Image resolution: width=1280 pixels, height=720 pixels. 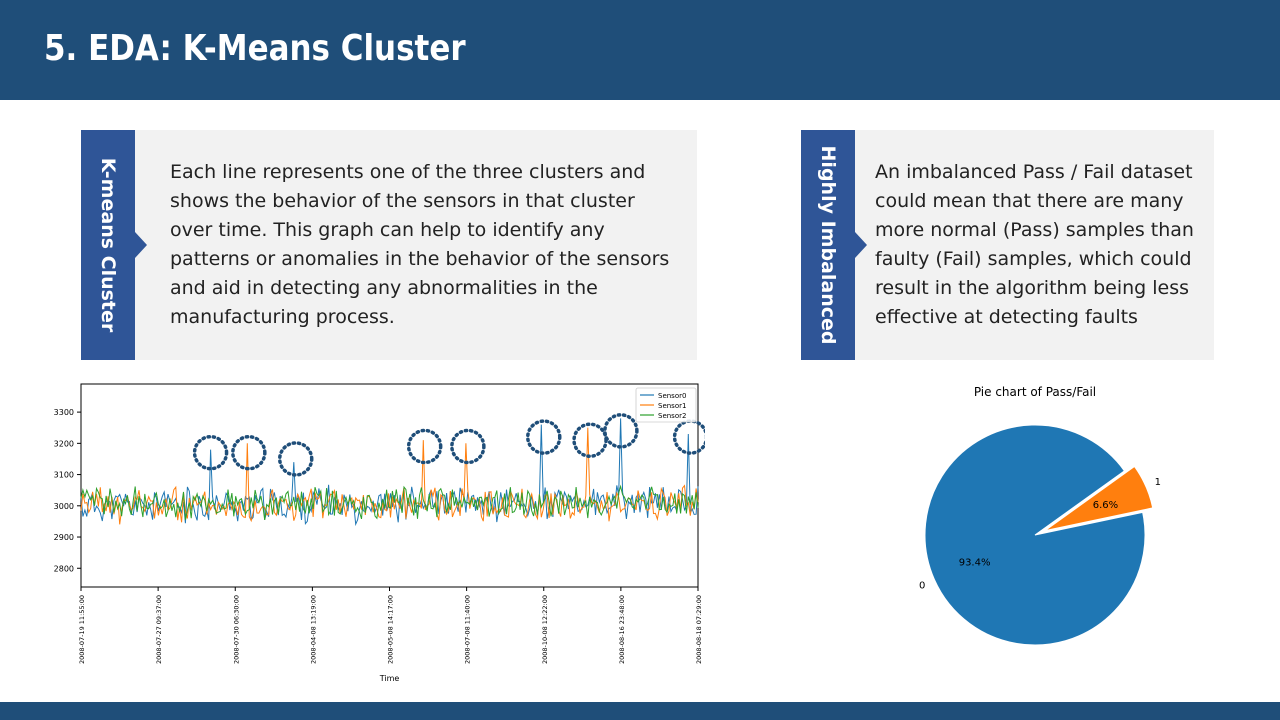 I want to click on left-tab: K-means Cluster, so click(x=114, y=245).